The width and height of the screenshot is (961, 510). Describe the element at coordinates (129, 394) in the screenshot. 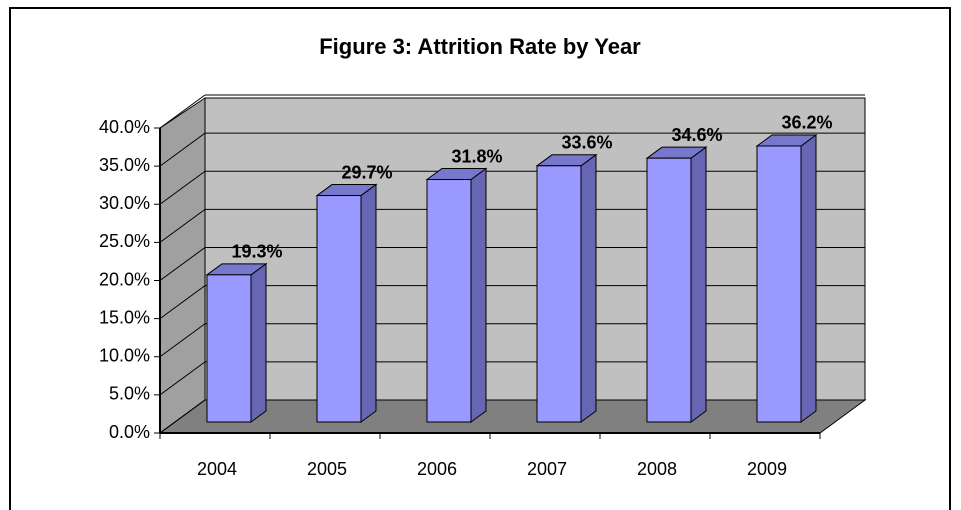

I see `y-tick-label: 5.0%` at that location.